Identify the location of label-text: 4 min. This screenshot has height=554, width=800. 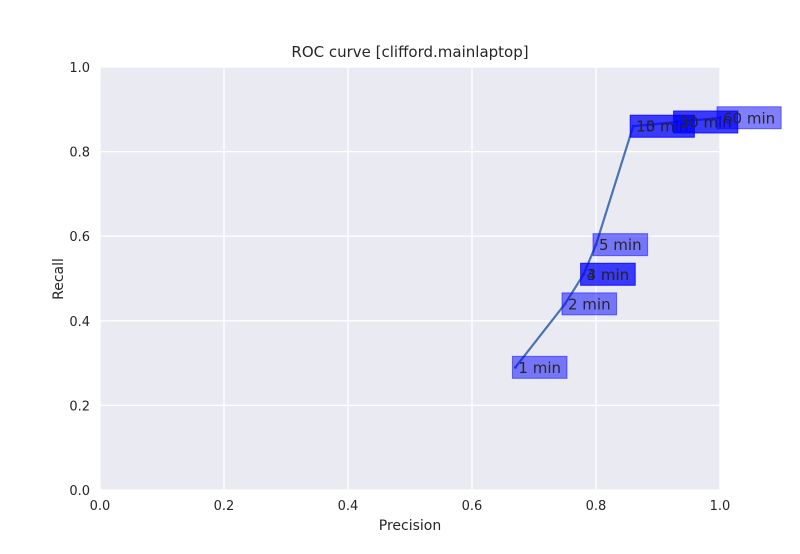
(608, 275).